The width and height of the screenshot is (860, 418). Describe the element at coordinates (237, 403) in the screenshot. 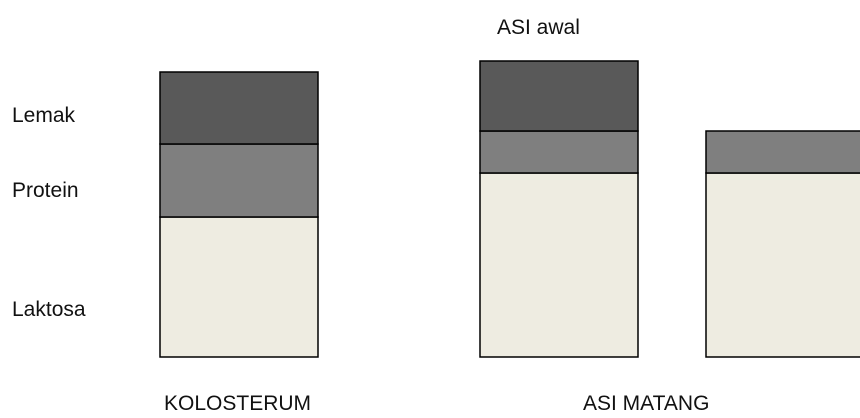

I see `group-label-kolosterum: KOLOSTERUM` at that location.